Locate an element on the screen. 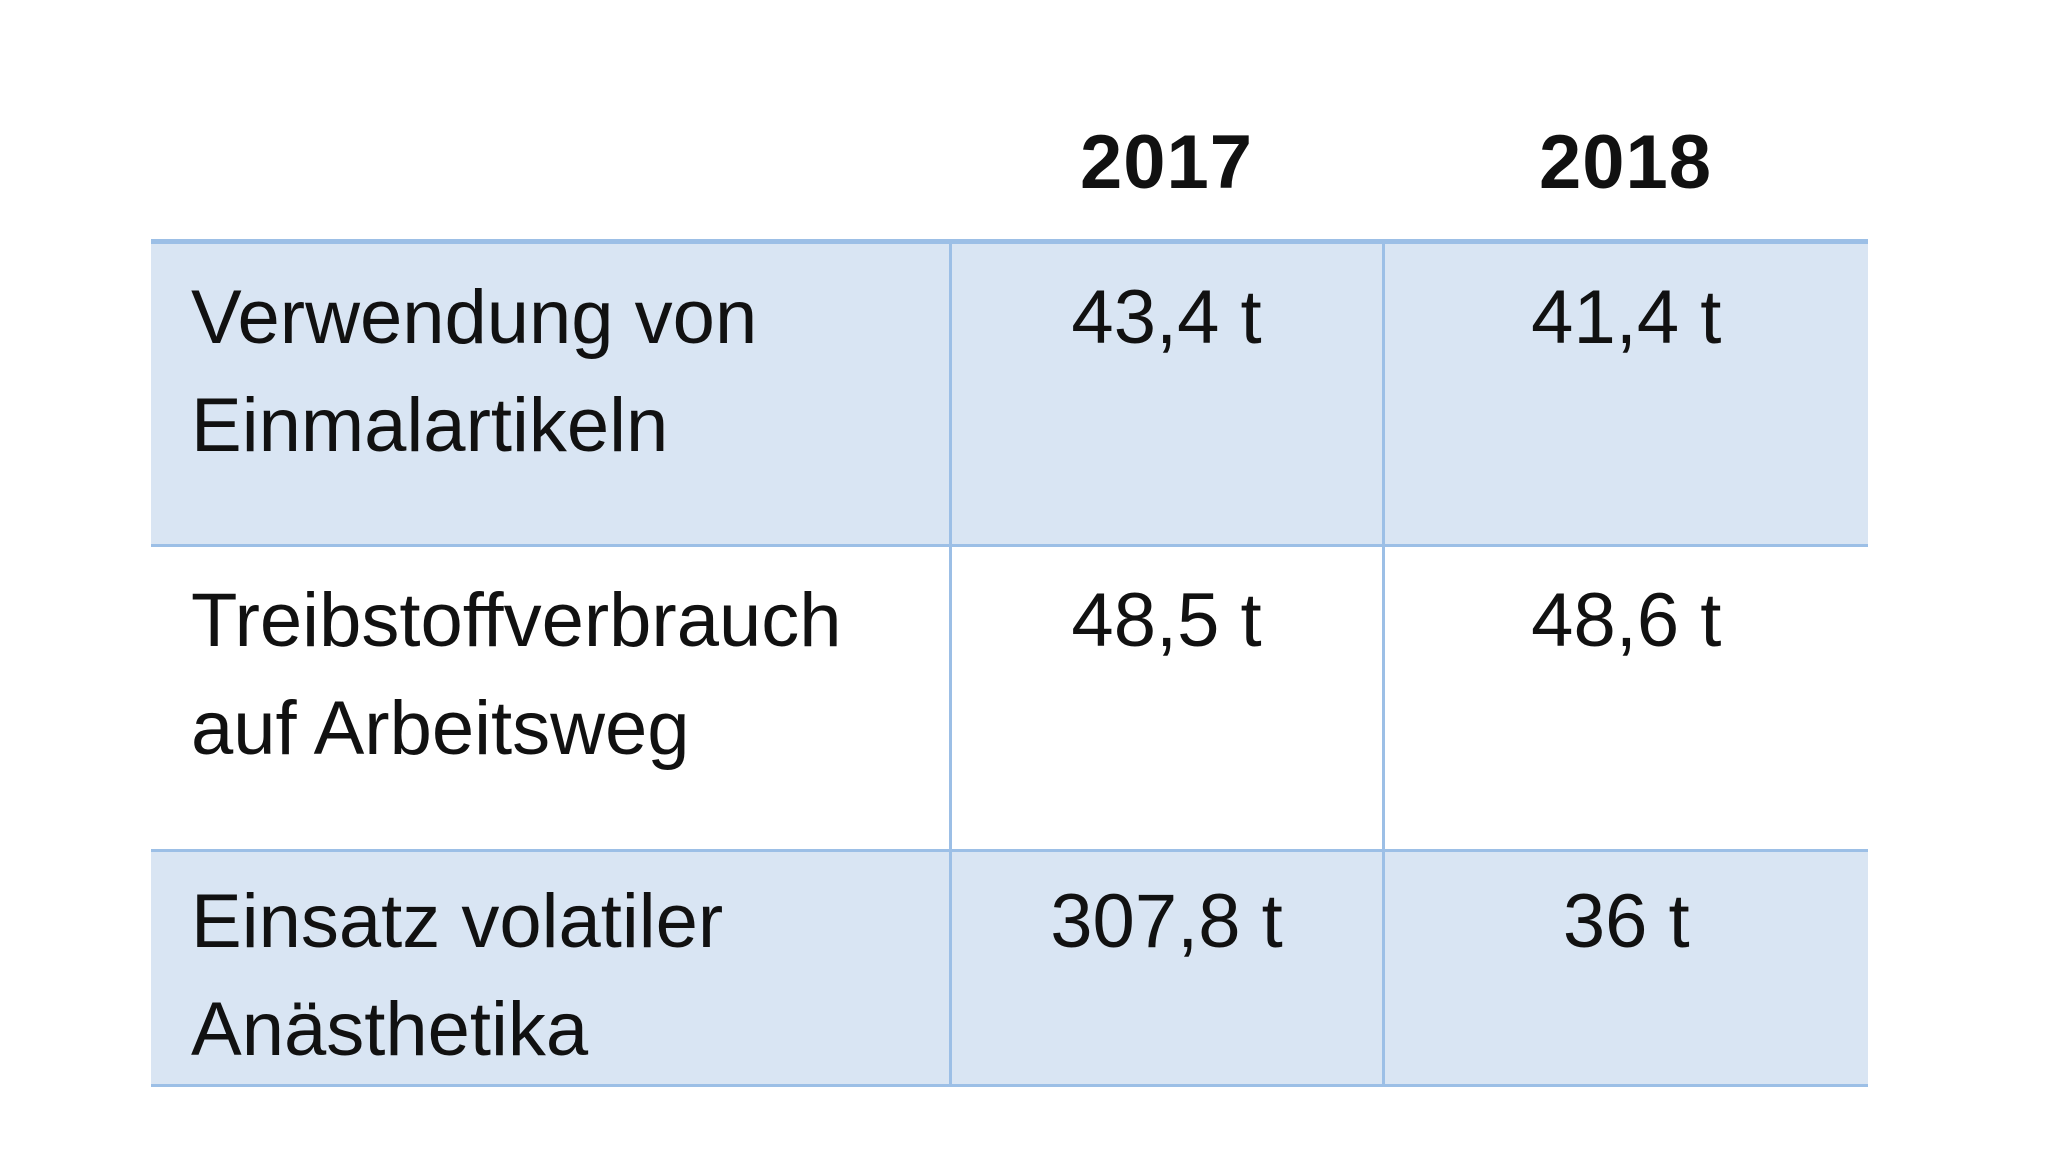 The height and width of the screenshot is (1150, 2048). cell-value-2017: 48,5 t is located at coordinates (1165, 698).